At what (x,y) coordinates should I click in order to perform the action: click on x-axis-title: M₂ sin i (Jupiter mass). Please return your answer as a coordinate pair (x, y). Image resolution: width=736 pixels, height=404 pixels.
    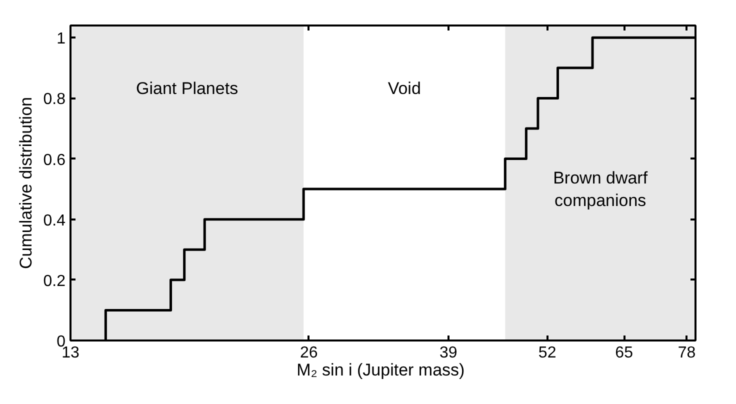
    Looking at the image, I should click on (380, 370).